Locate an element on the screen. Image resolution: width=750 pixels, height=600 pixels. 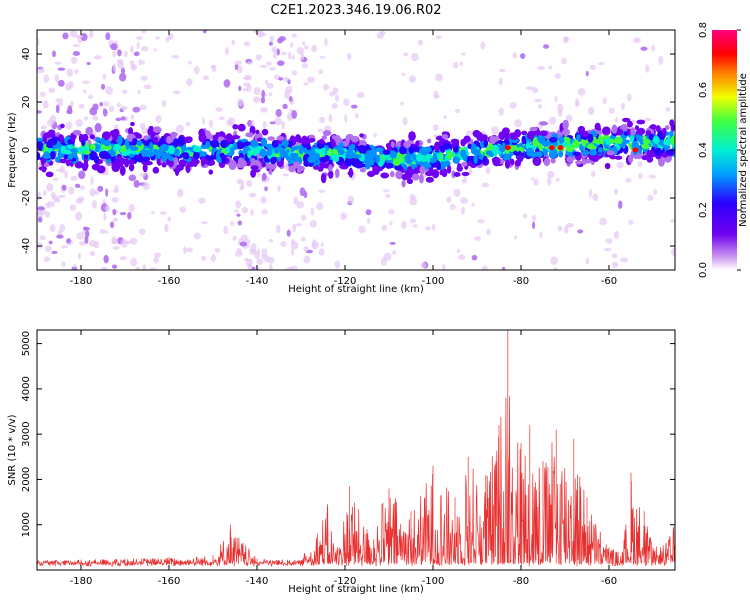
spectrogram-y-tick-label: 40 is located at coordinates (26, 54).